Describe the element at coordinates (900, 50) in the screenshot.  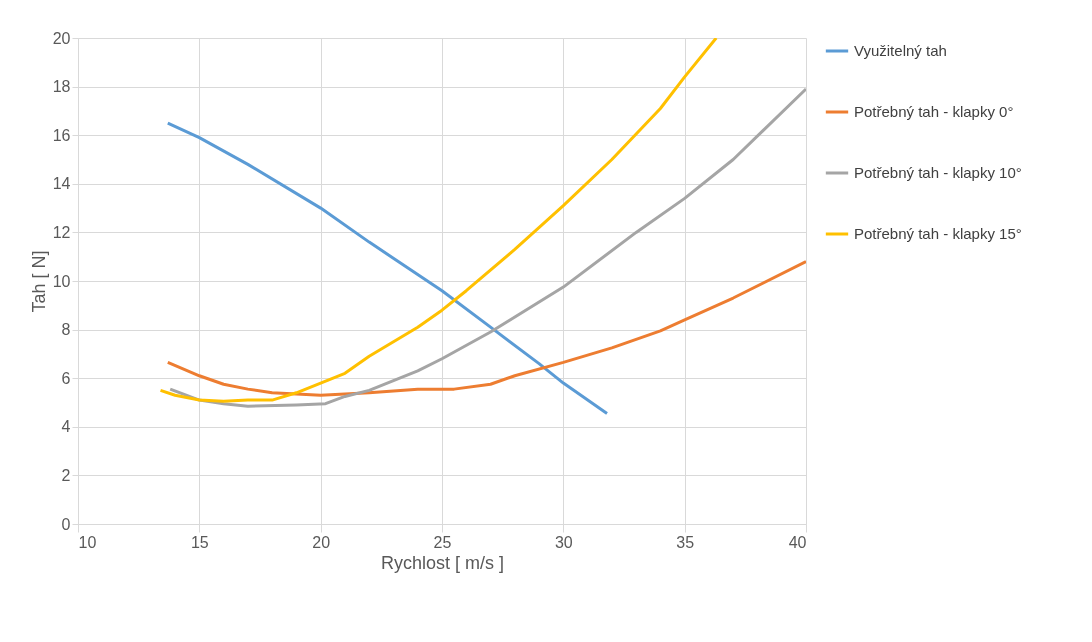
I see `legend-label: Využitelný tah` at that location.